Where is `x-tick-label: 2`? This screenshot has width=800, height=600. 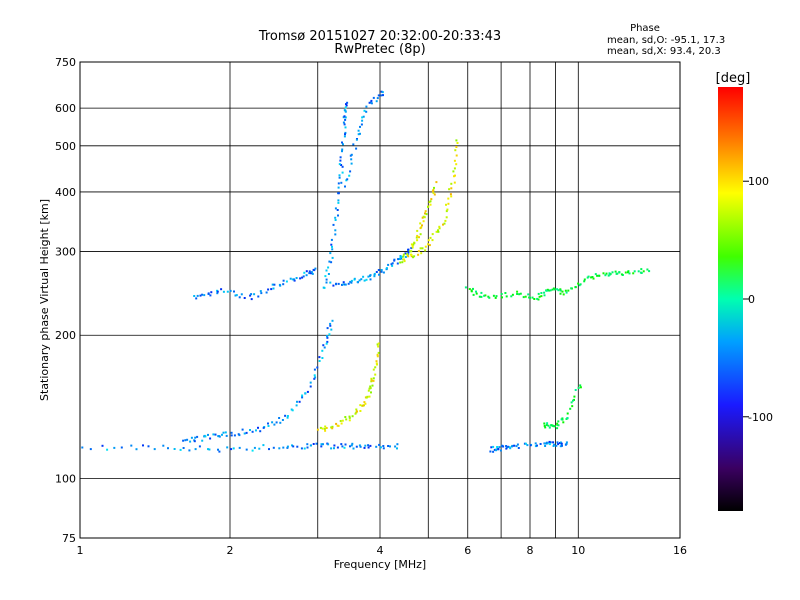
x-tick-label: 2 is located at coordinates (230, 550).